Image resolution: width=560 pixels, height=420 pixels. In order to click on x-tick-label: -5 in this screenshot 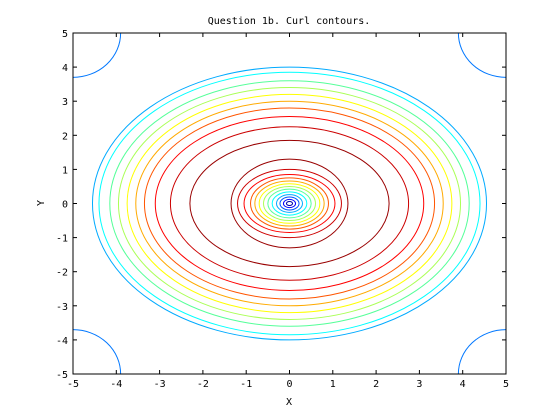, I will do `click(73, 384)`.